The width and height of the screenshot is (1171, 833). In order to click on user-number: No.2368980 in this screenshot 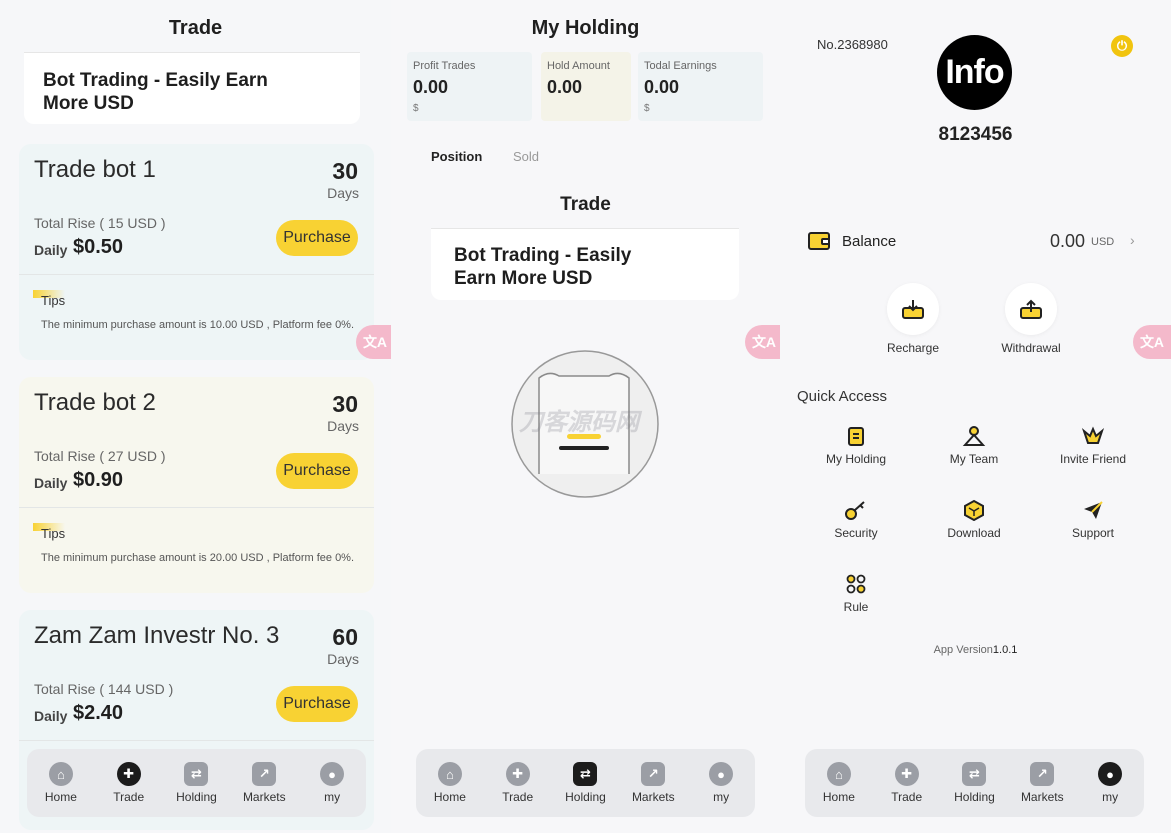, I will do `click(852, 44)`.